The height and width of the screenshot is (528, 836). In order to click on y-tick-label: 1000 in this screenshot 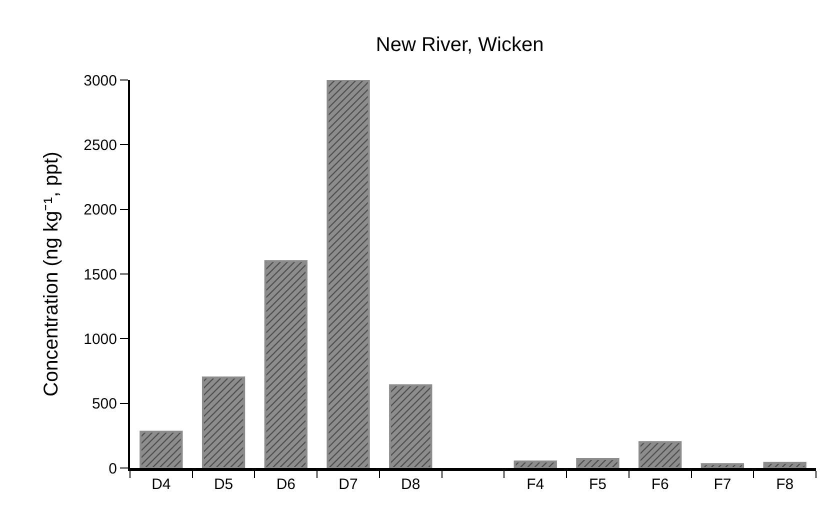, I will do `click(100, 339)`.